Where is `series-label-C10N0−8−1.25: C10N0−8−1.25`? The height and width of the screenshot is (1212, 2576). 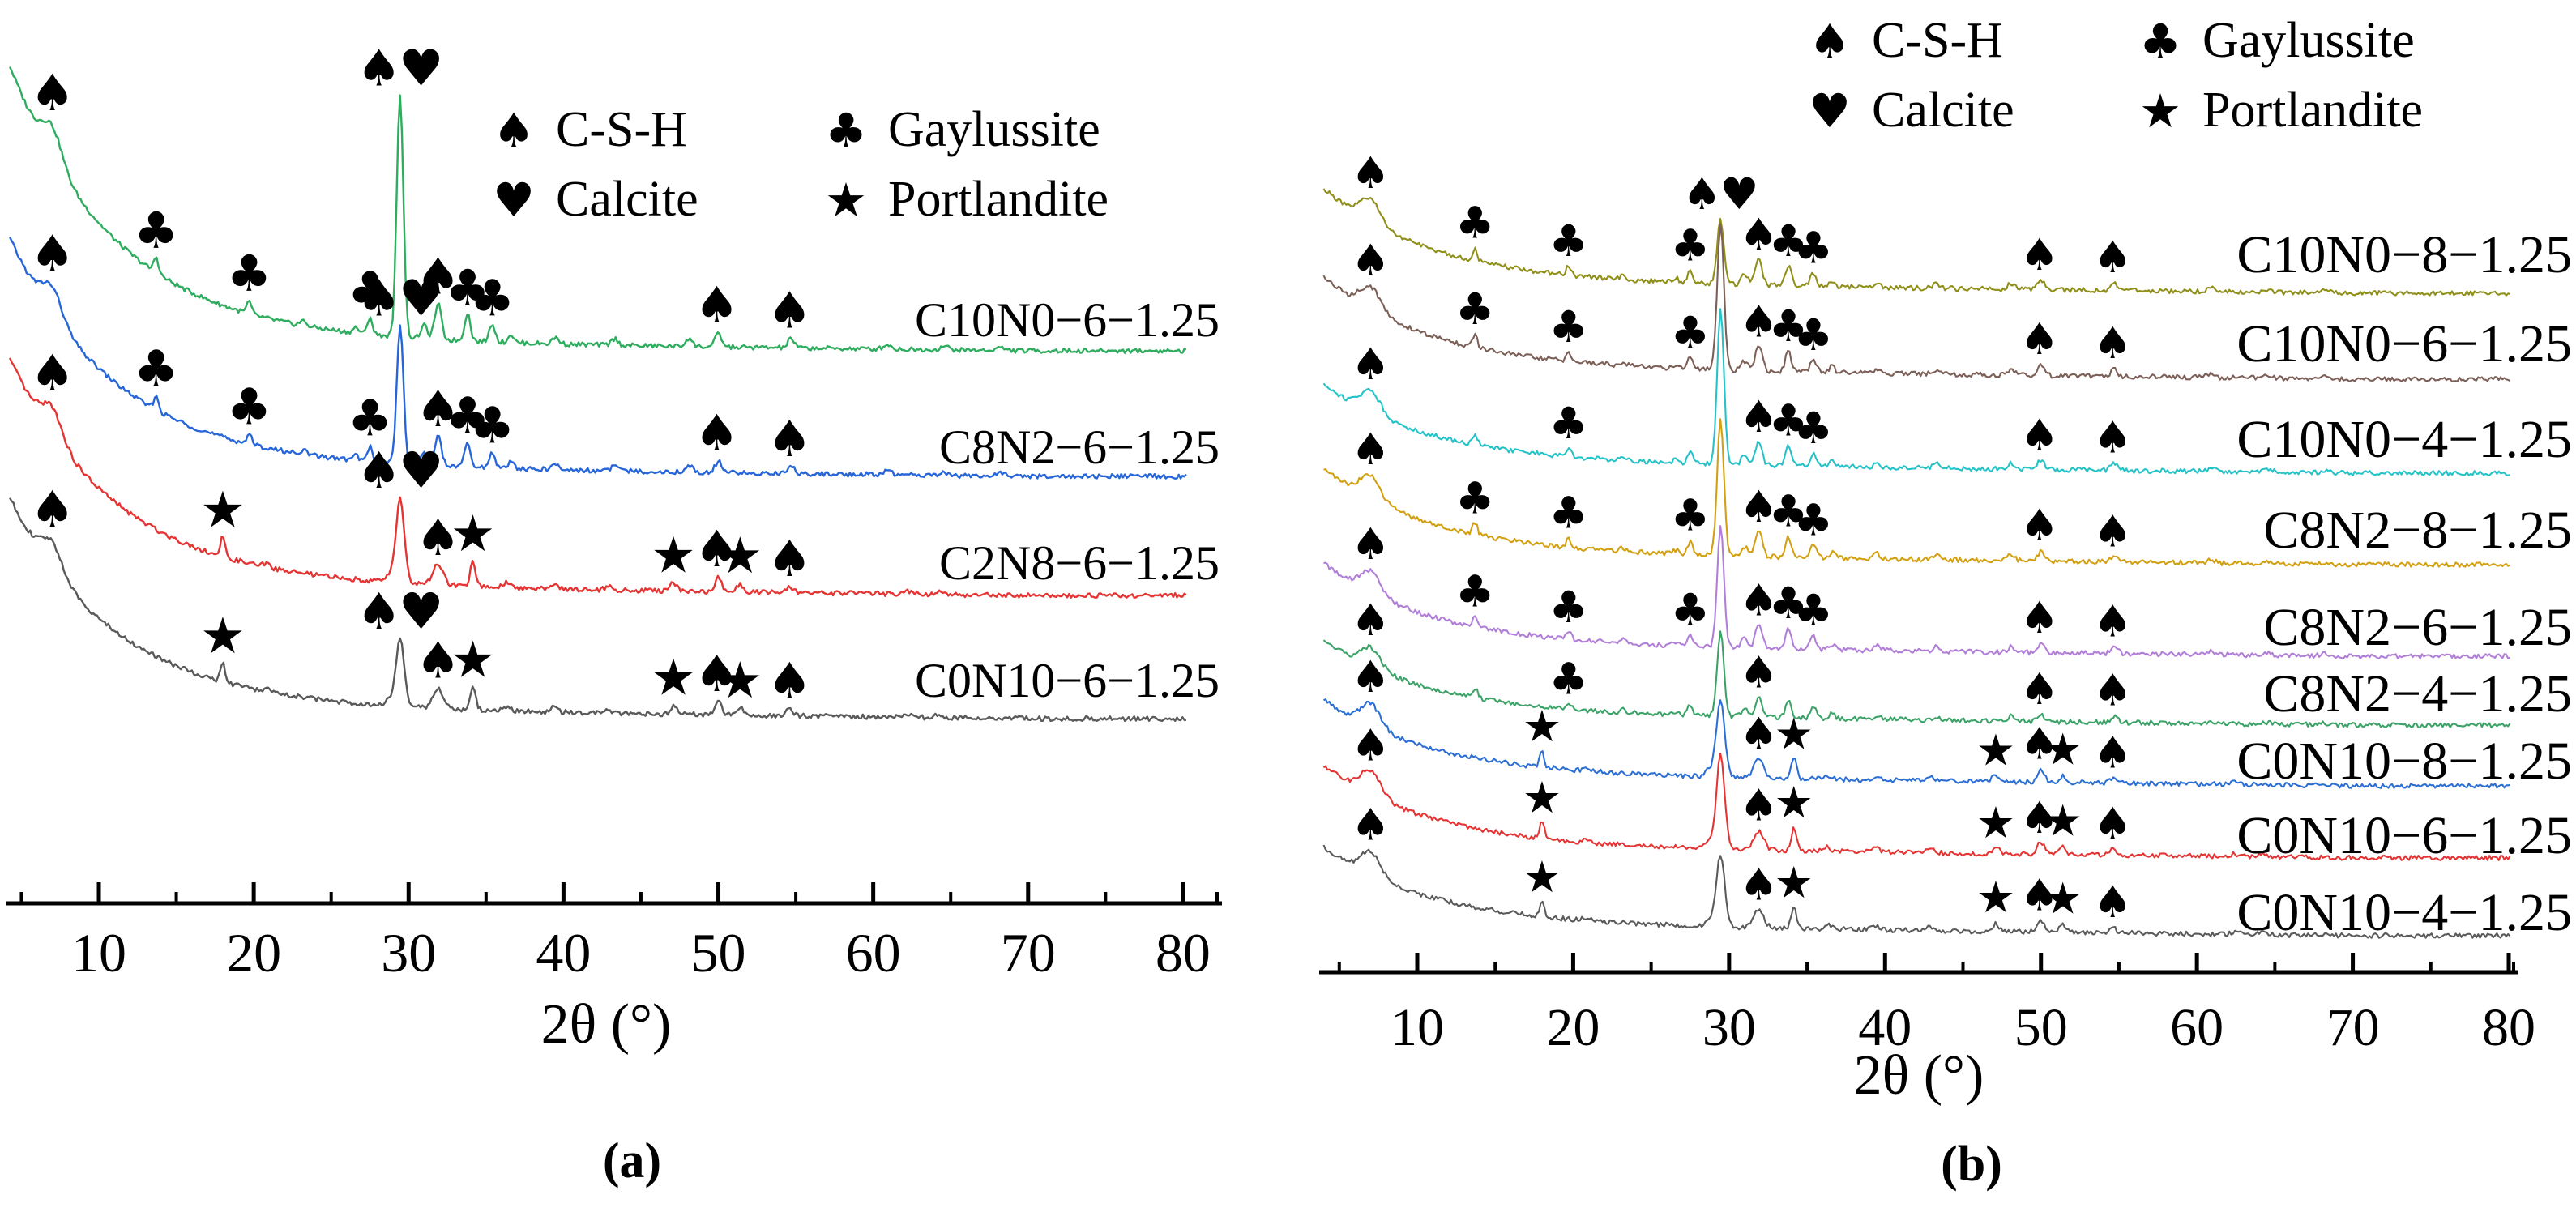
series-label-C10N0−8−1.25: C10N0−8−1.25 is located at coordinates (2404, 255).